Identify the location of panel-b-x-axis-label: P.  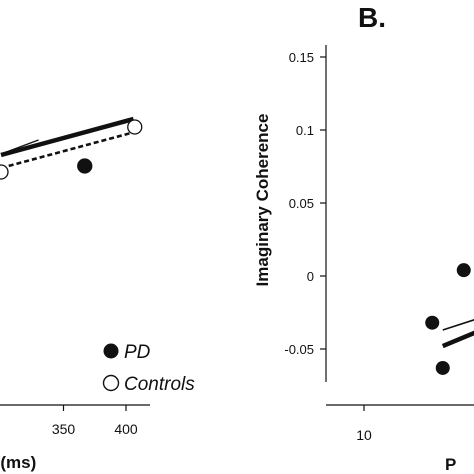
(450, 464).